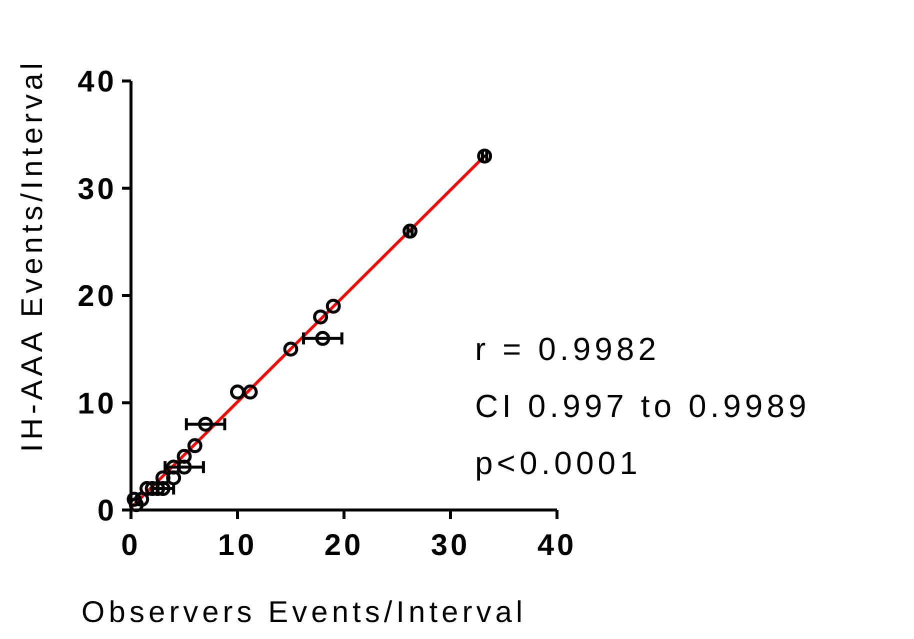 This screenshot has height=639, width=914. What do you see at coordinates (238, 545) in the screenshot?
I see `x-tick-label: 10` at bounding box center [238, 545].